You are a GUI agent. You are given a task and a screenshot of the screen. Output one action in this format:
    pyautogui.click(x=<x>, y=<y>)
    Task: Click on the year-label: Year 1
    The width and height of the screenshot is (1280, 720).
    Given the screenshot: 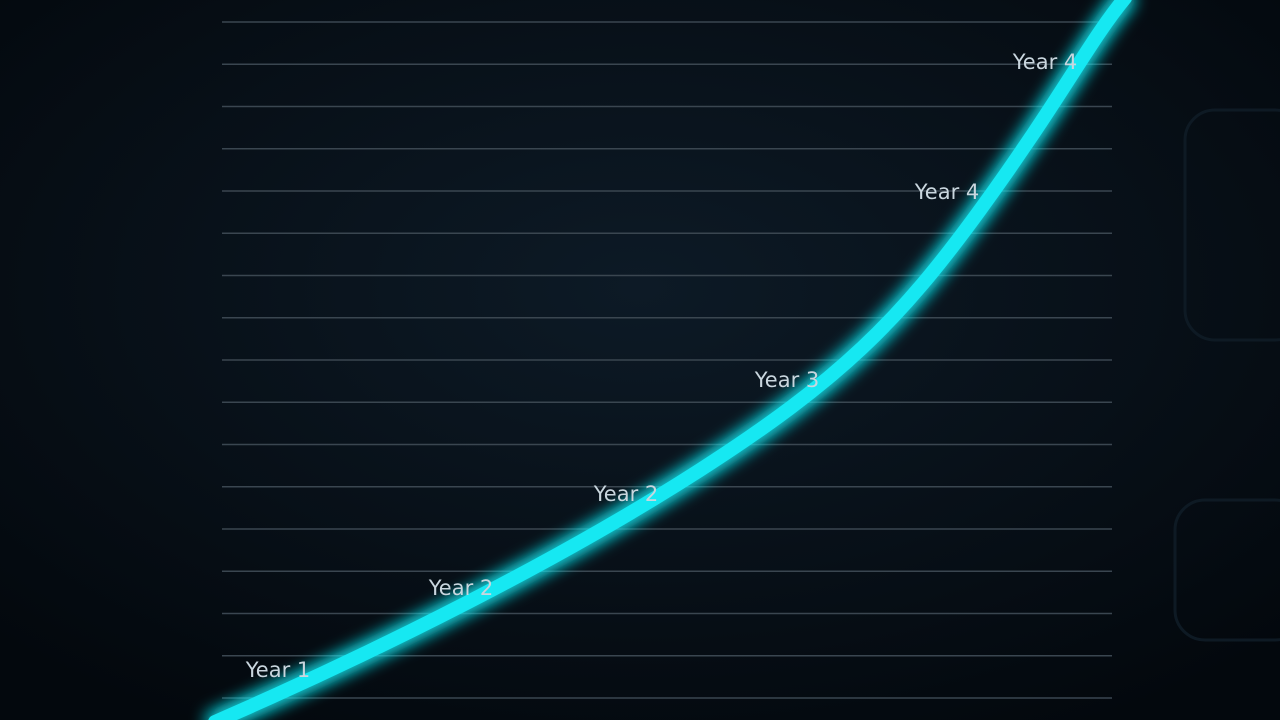 What is the action you would take?
    pyautogui.click(x=278, y=670)
    